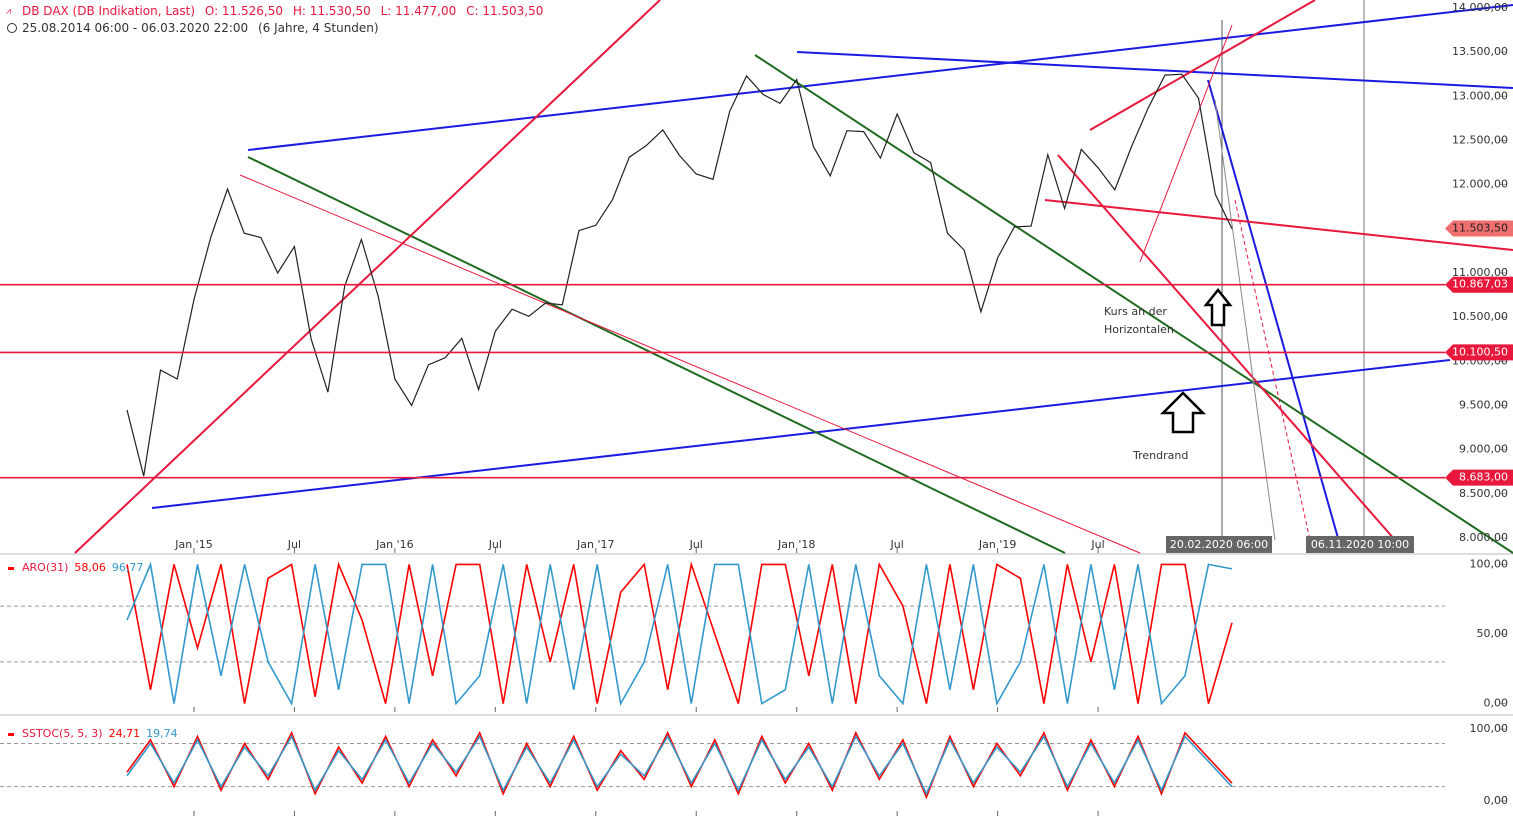 The image size is (1513, 816). I want to click on level-label: 10.100,50, so click(1480, 351).